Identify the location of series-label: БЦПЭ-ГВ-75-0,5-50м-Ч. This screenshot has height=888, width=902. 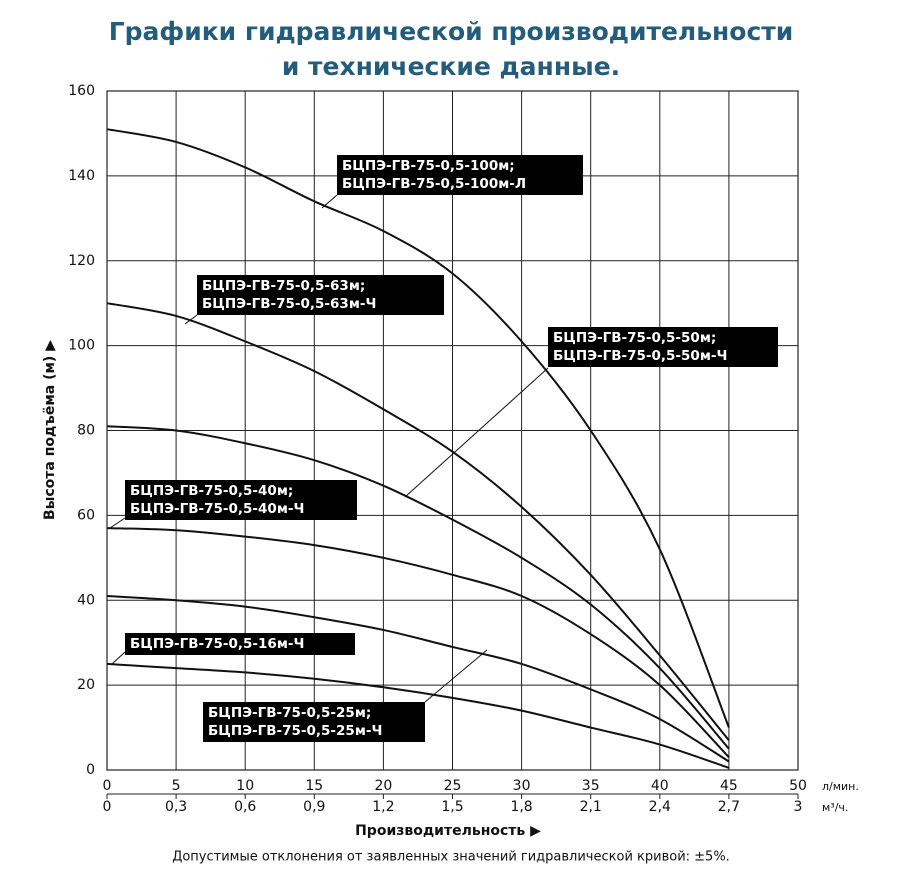
(640, 356).